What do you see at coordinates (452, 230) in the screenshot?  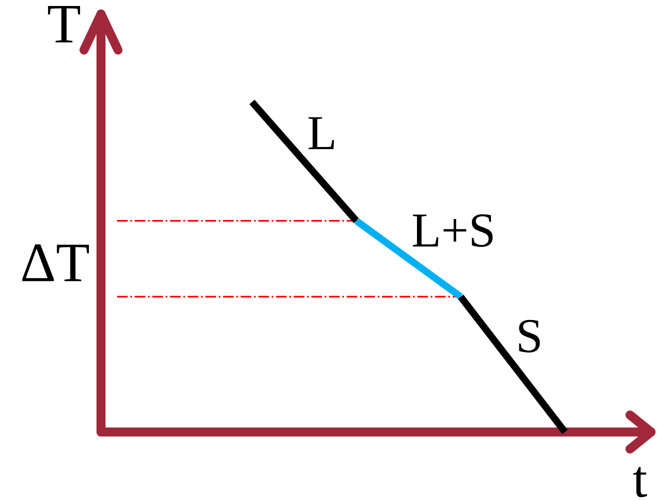 I see `series-label: L+S` at bounding box center [452, 230].